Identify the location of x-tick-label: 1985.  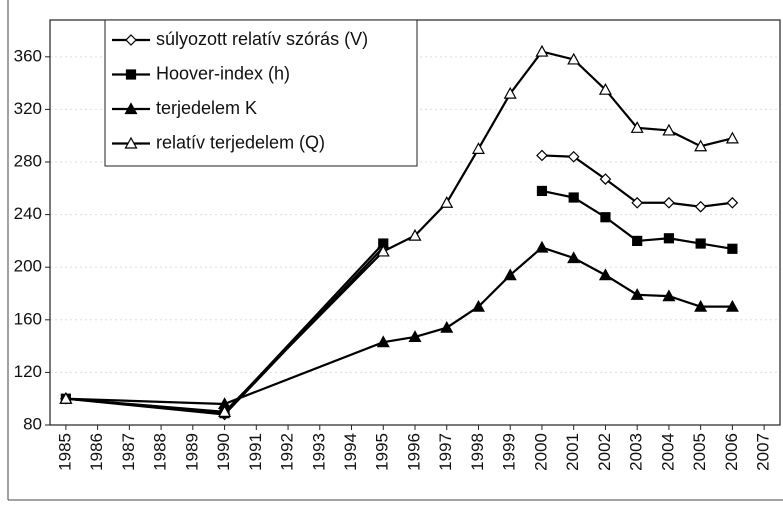
(64, 452).